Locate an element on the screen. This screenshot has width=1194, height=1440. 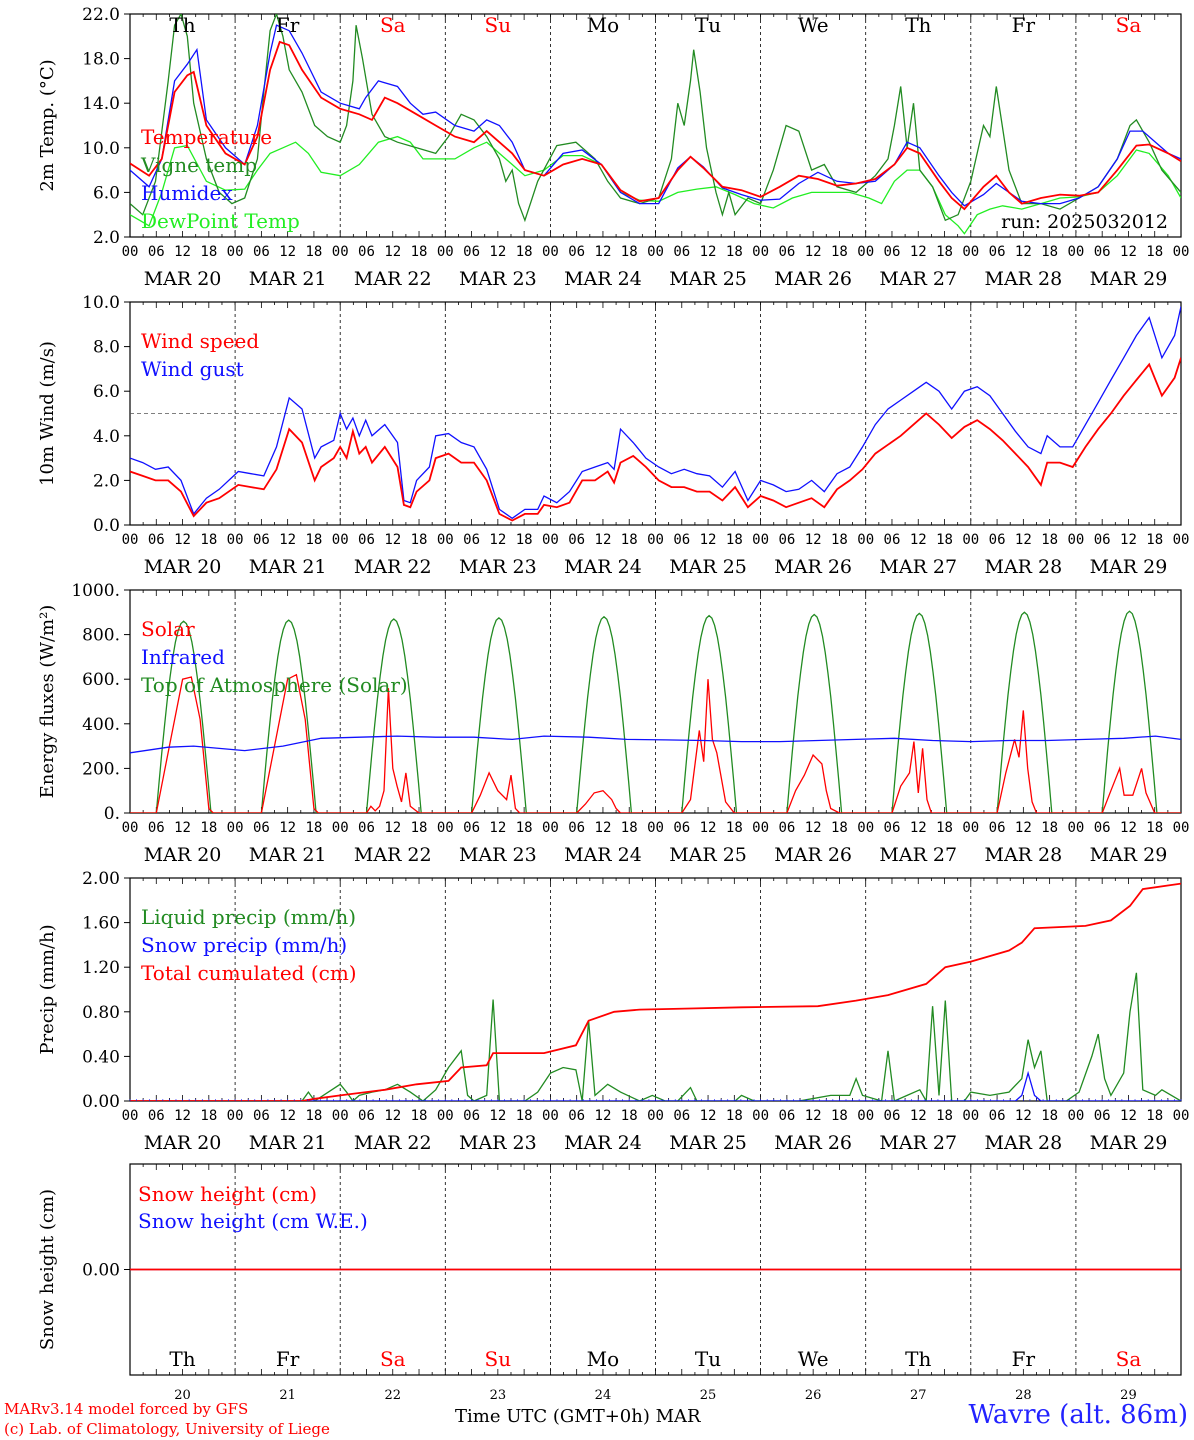
day-number: 27 is located at coordinates (918, 1395).